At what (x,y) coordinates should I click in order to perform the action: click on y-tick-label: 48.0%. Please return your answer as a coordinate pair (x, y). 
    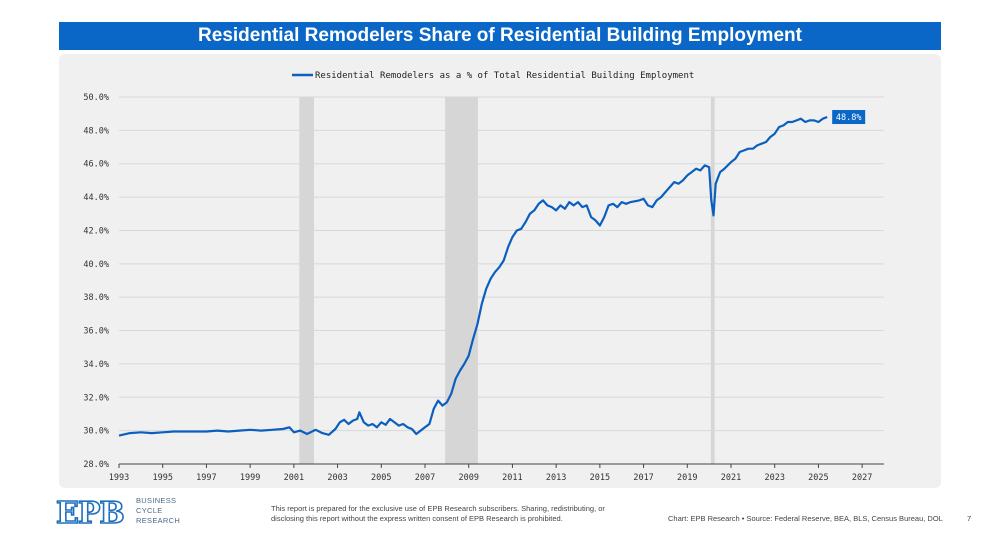
    Looking at the image, I should click on (96, 131).